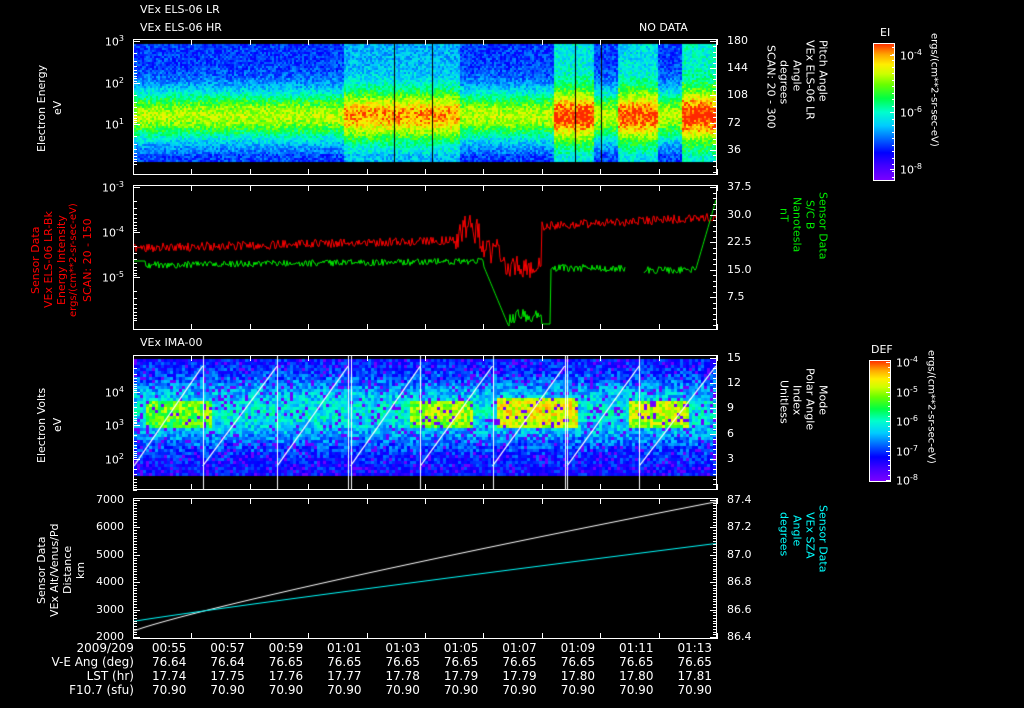 This screenshot has width=1024, height=708. I want to click on table-cell: 76.64, so click(169, 662).